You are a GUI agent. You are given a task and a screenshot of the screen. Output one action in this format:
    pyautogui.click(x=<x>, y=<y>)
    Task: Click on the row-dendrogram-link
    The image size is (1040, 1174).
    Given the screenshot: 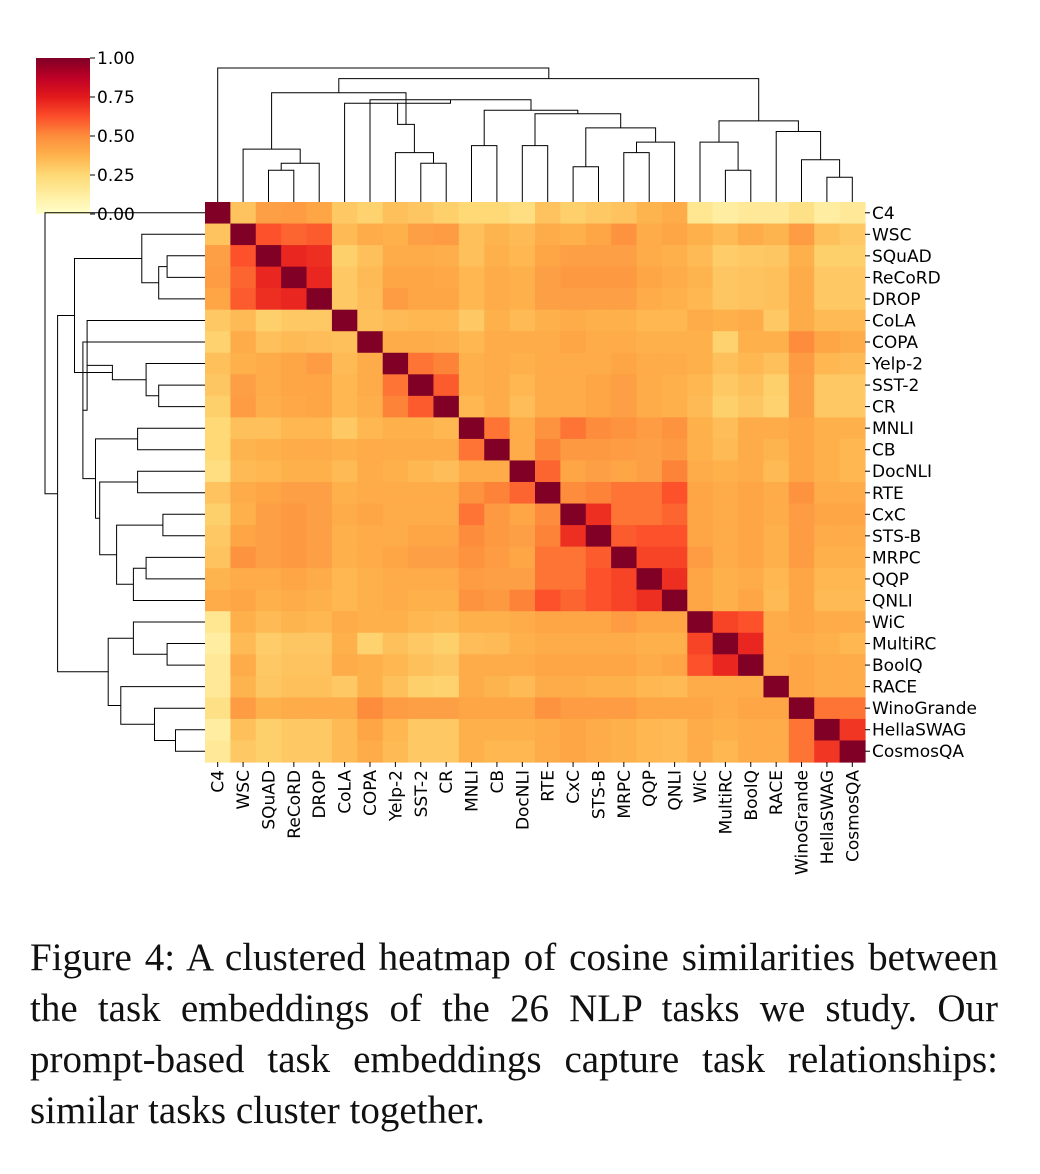 What is the action you would take?
    pyautogui.click(x=139, y=554)
    